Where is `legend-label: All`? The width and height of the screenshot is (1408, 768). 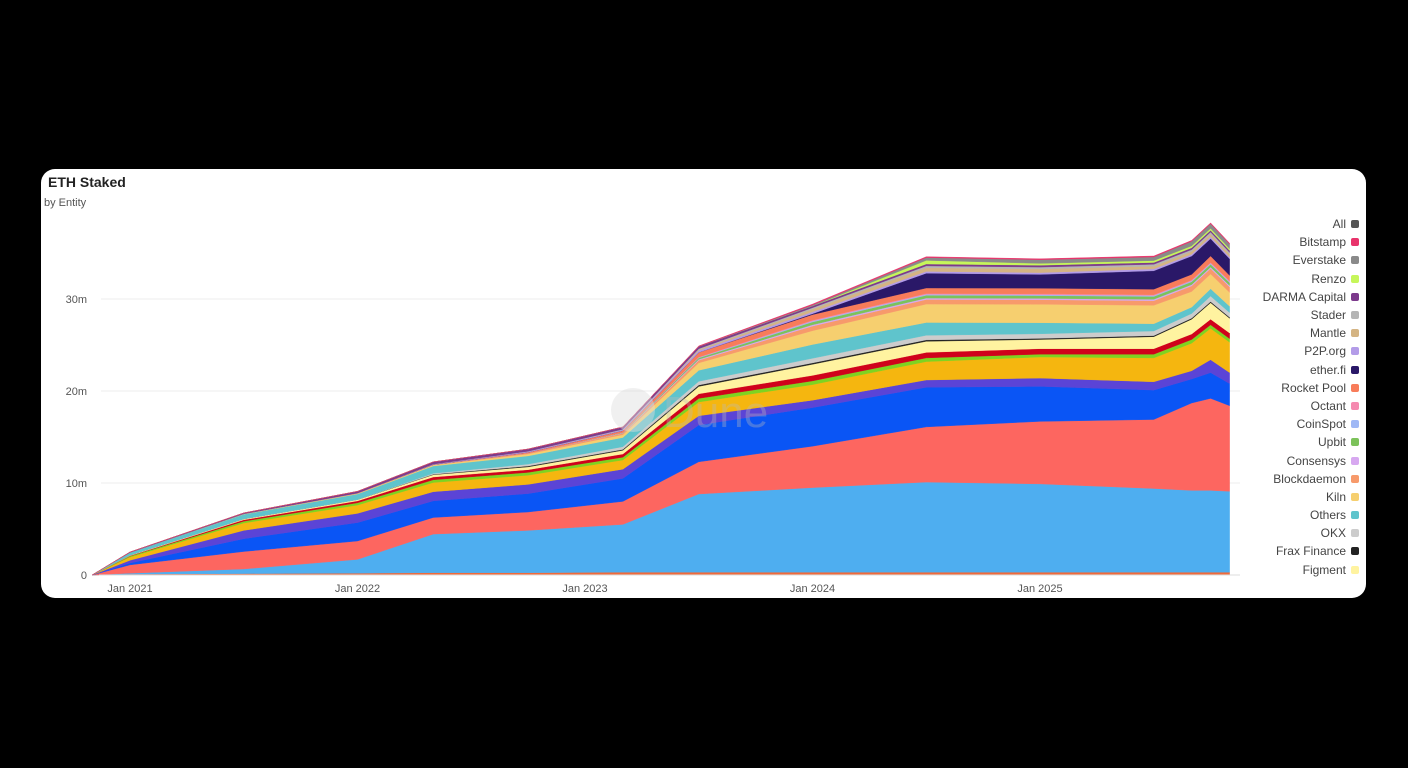
legend-label: All is located at coordinates (1339, 224).